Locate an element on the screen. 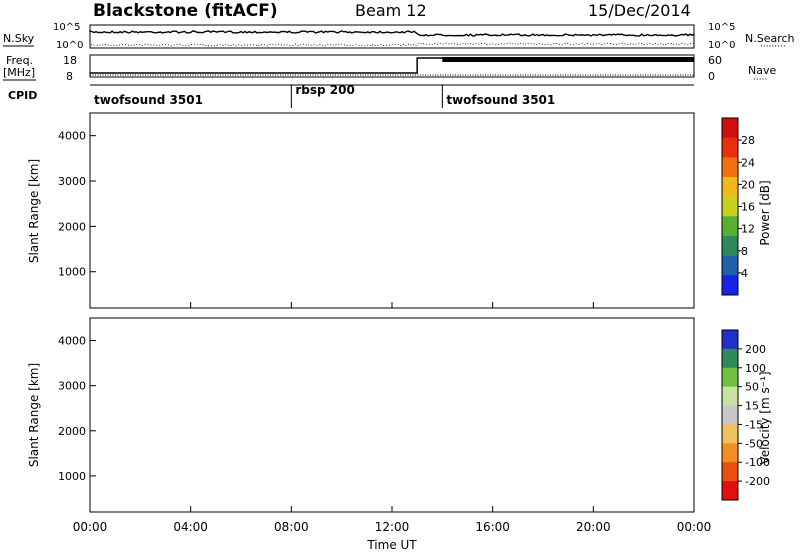 Image resolution: width=800 pixels, height=554 pixels. colorbar-tick-label: 15 is located at coordinates (752, 406).